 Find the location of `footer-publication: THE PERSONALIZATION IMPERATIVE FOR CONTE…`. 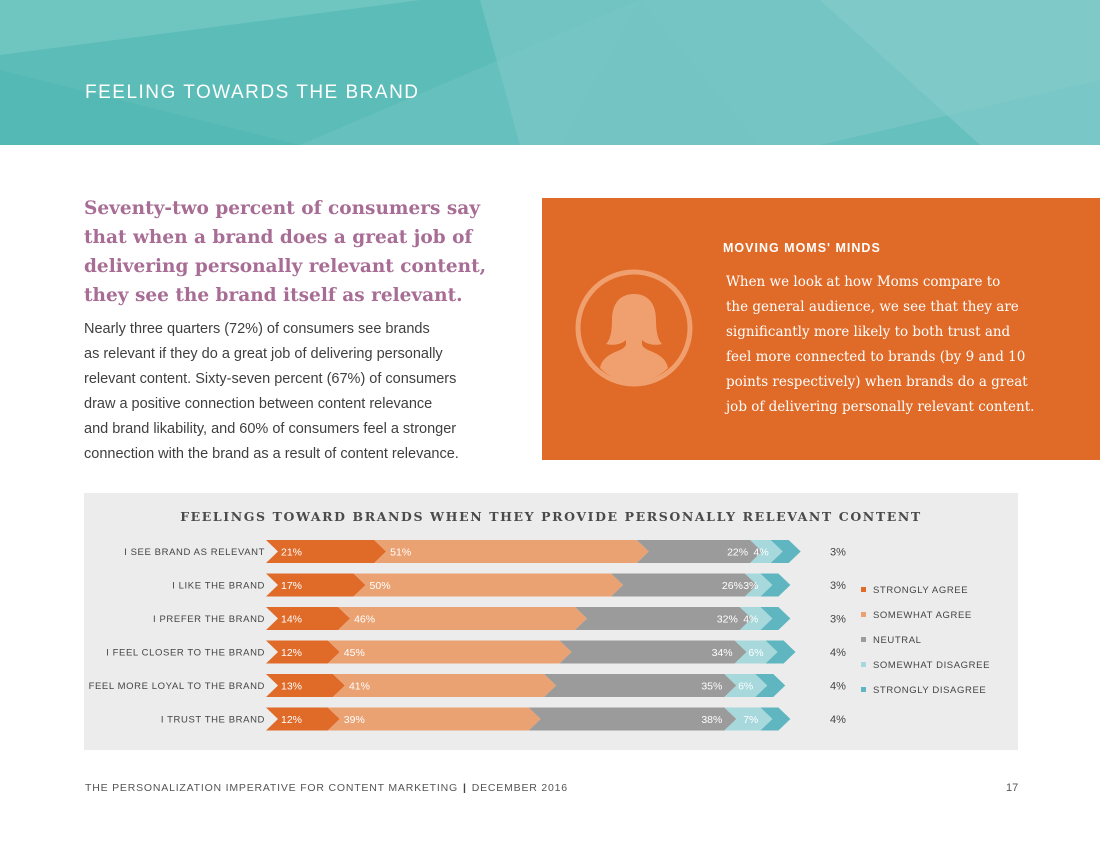

footer-publication: THE PERSONALIZATION IMPERATIVE FOR CONTE… is located at coordinates (271, 788).